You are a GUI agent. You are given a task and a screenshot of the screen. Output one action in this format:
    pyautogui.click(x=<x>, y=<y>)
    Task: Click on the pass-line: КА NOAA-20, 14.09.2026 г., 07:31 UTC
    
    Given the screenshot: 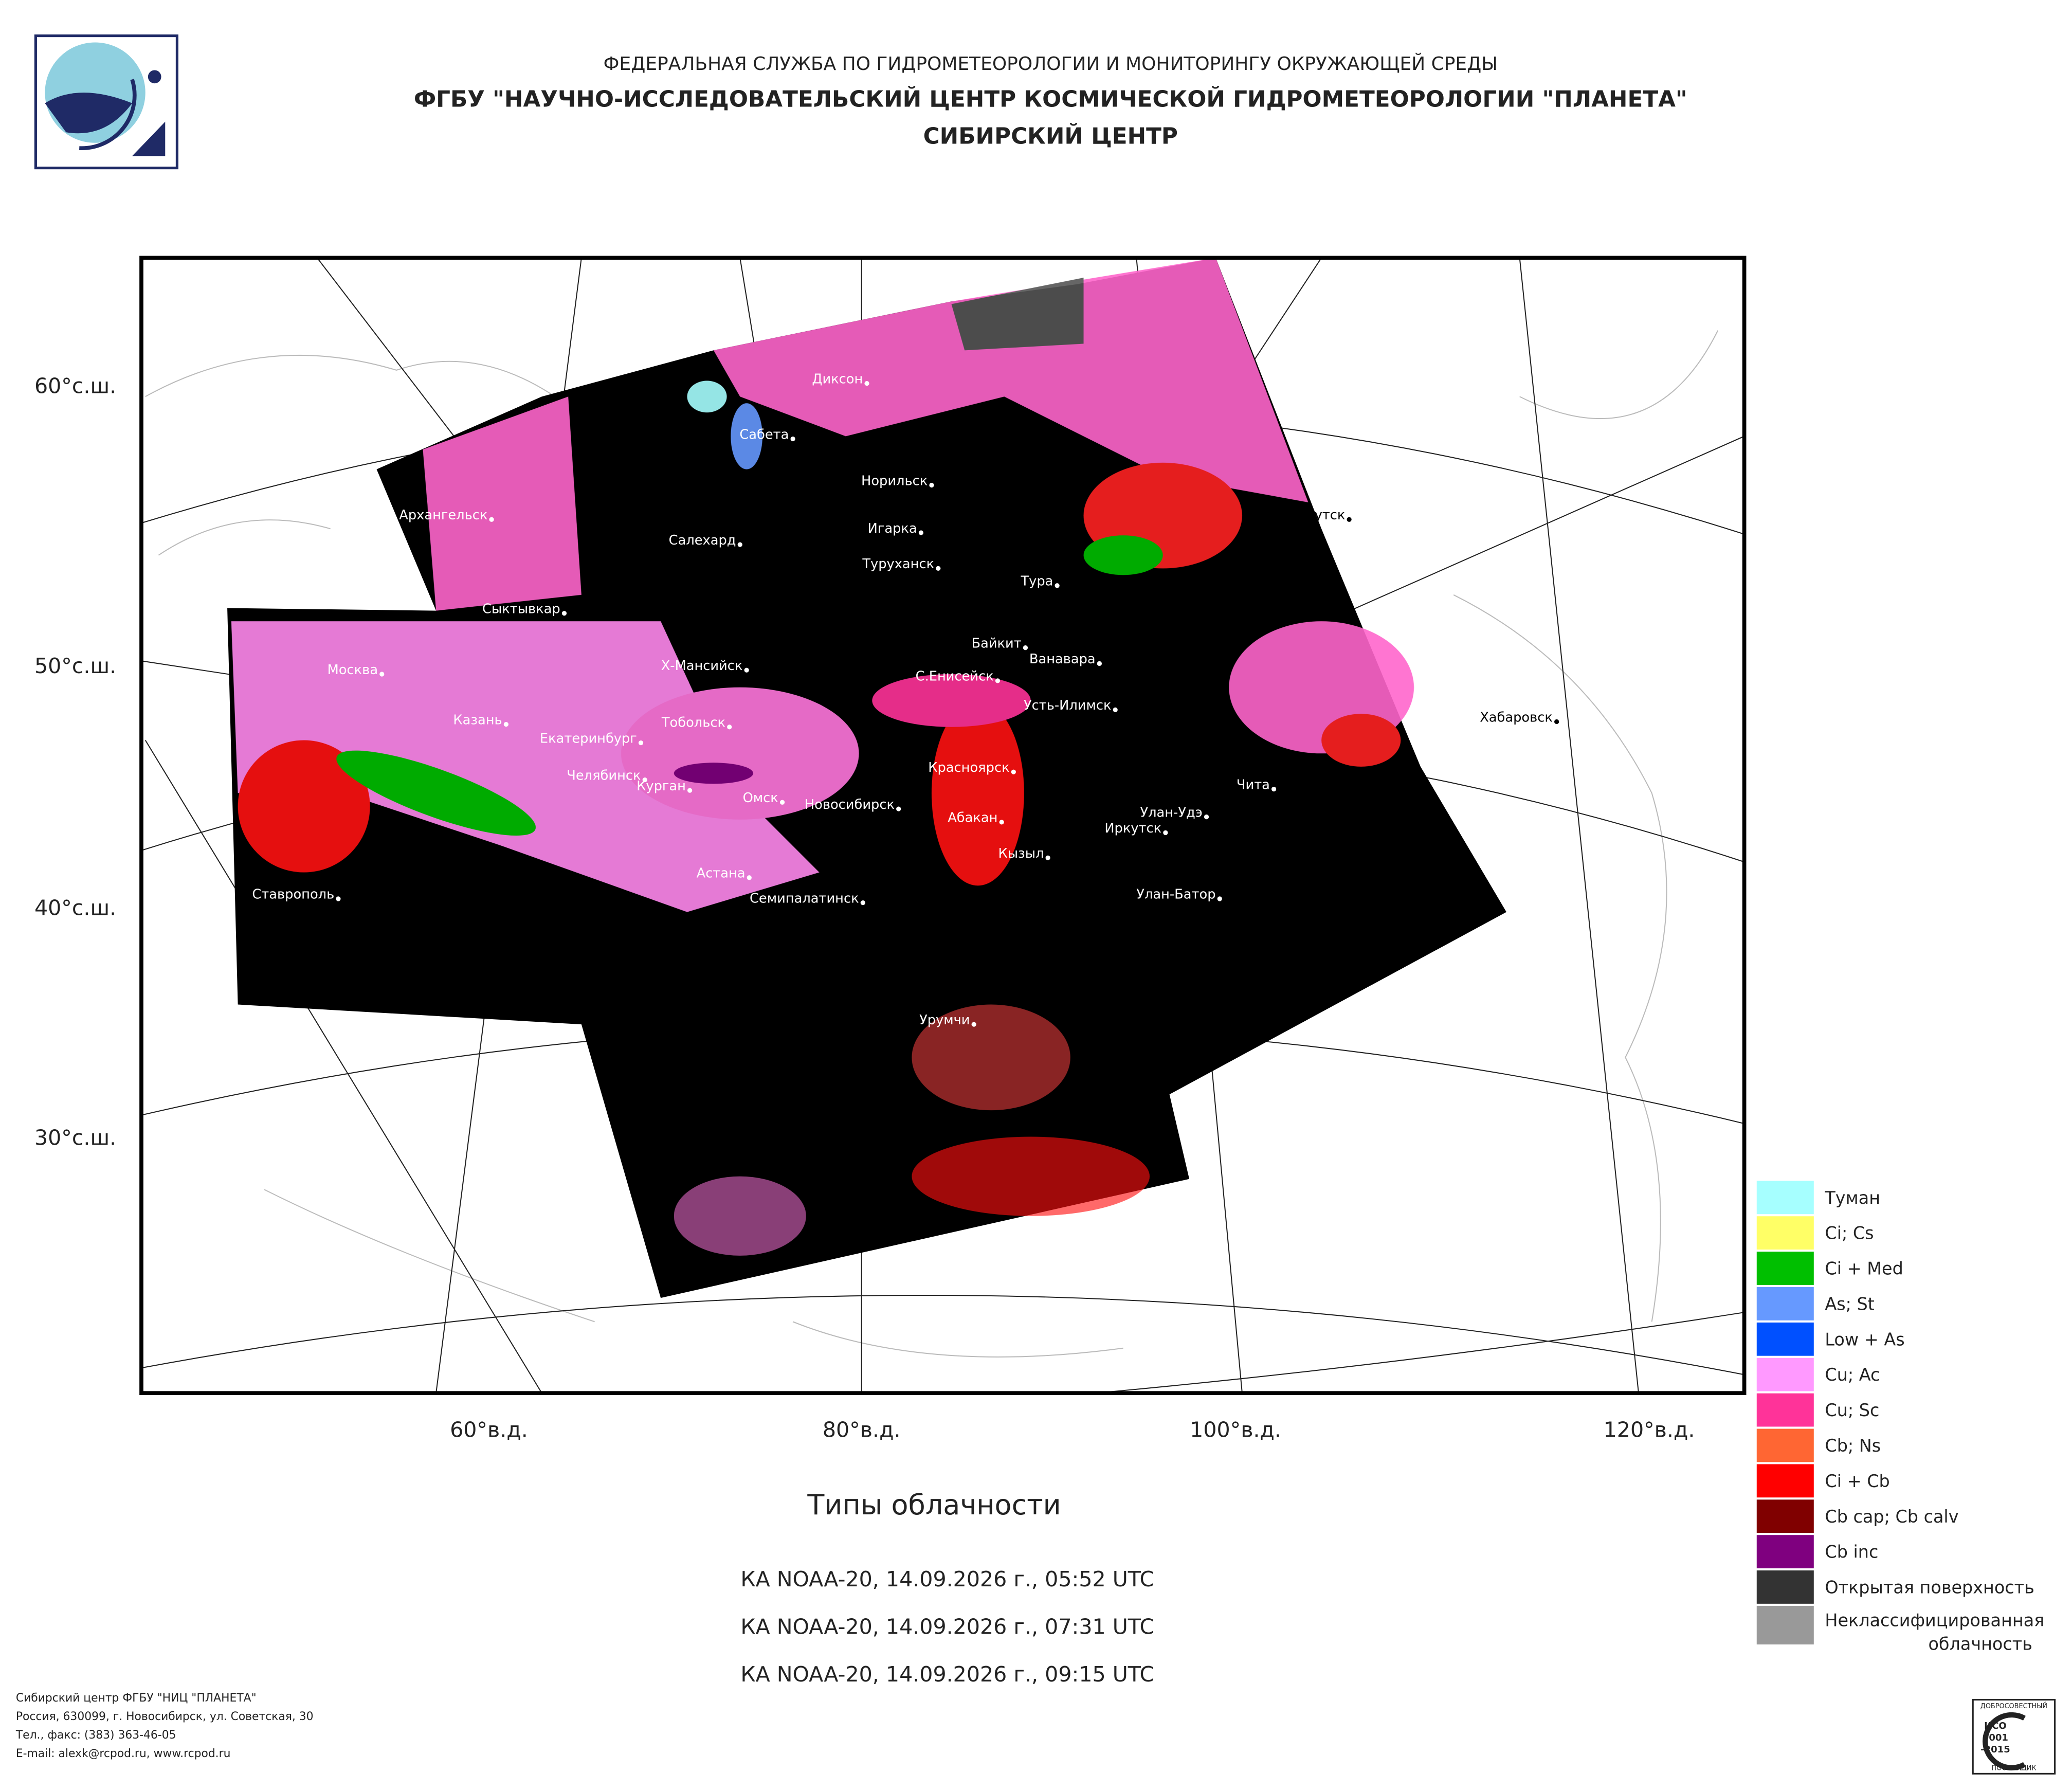 What is the action you would take?
    pyautogui.click(x=947, y=1627)
    